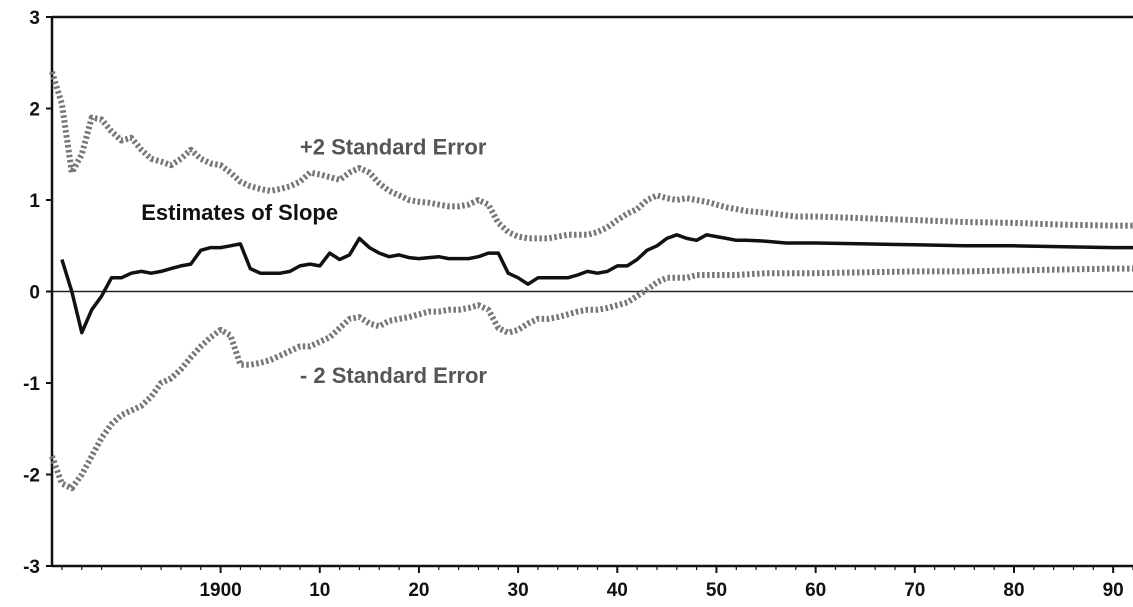 This screenshot has height=607, width=1133. What do you see at coordinates (239, 212) in the screenshot?
I see `slope-annotation-label: Estimates of Slope` at bounding box center [239, 212].